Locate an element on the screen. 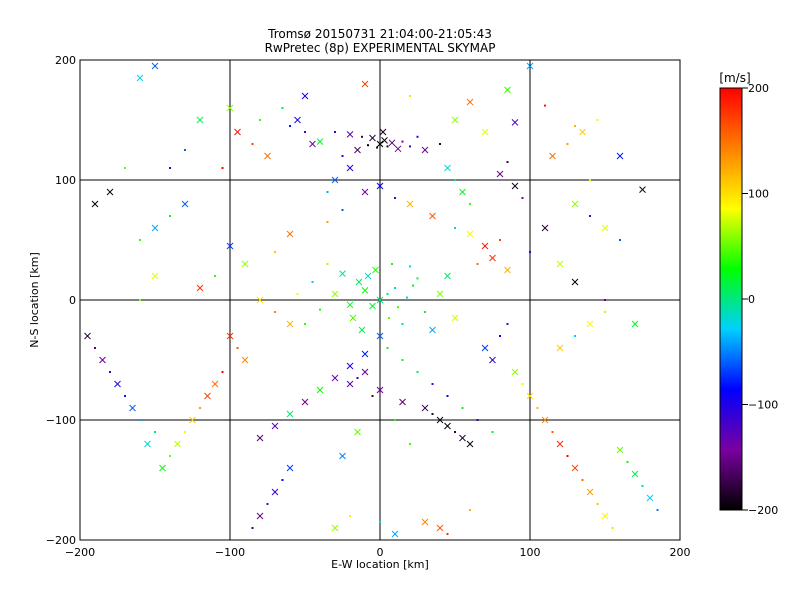  colorbar-unit: [m/s] is located at coordinates (734, 78).